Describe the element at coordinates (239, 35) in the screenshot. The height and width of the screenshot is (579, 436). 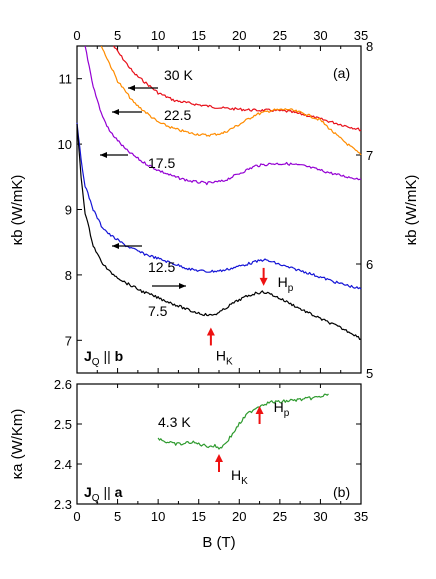
I see `x-tick-label-top-a: 20` at that location.